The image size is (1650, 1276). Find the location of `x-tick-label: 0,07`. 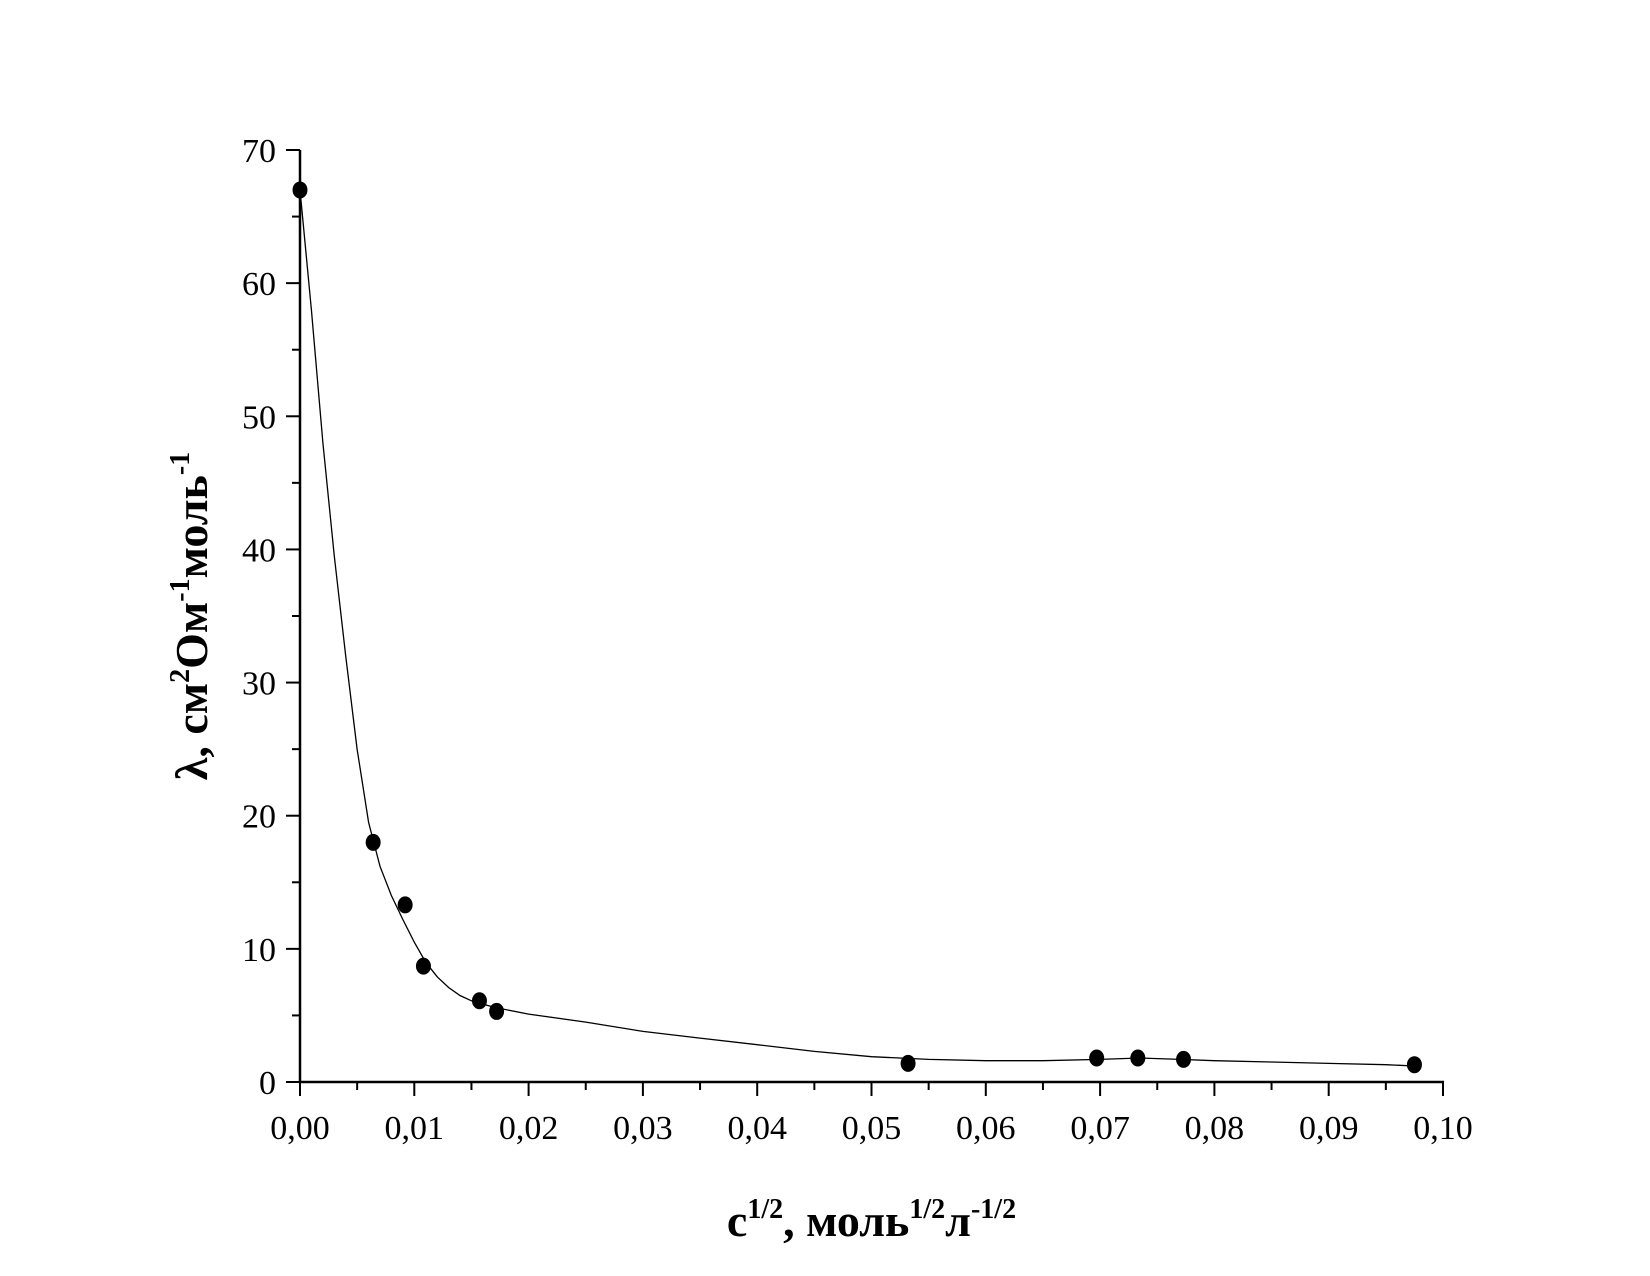

x-tick-label: 0,07 is located at coordinates (1100, 1128).